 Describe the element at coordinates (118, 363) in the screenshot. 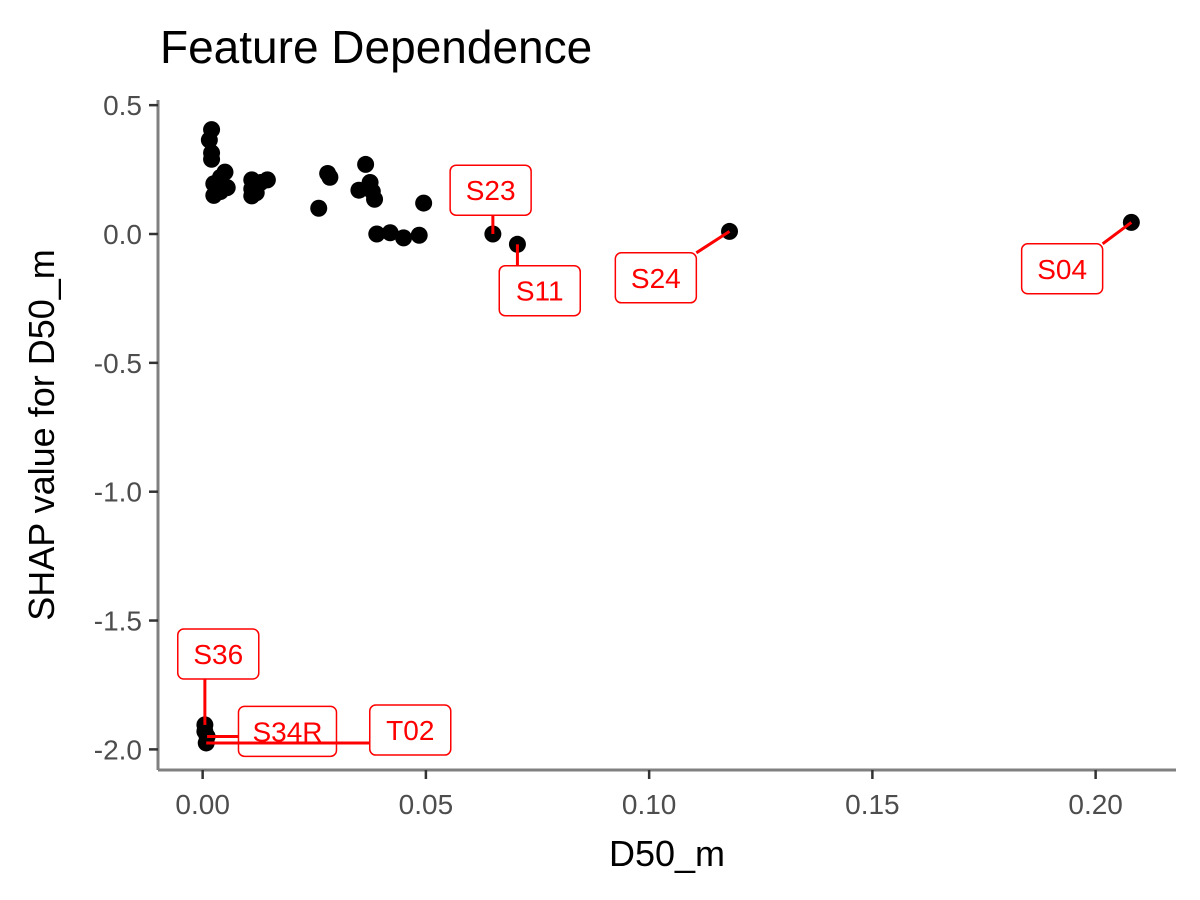

I see `y-tick-label: -0.5` at that location.